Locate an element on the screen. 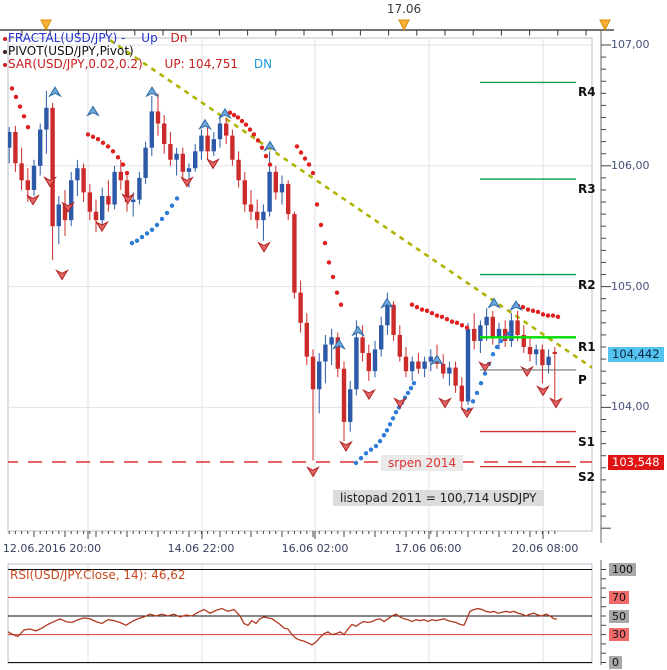 This screenshot has height=670, width=667. legend-sar-dn: DN is located at coordinates (263, 64).